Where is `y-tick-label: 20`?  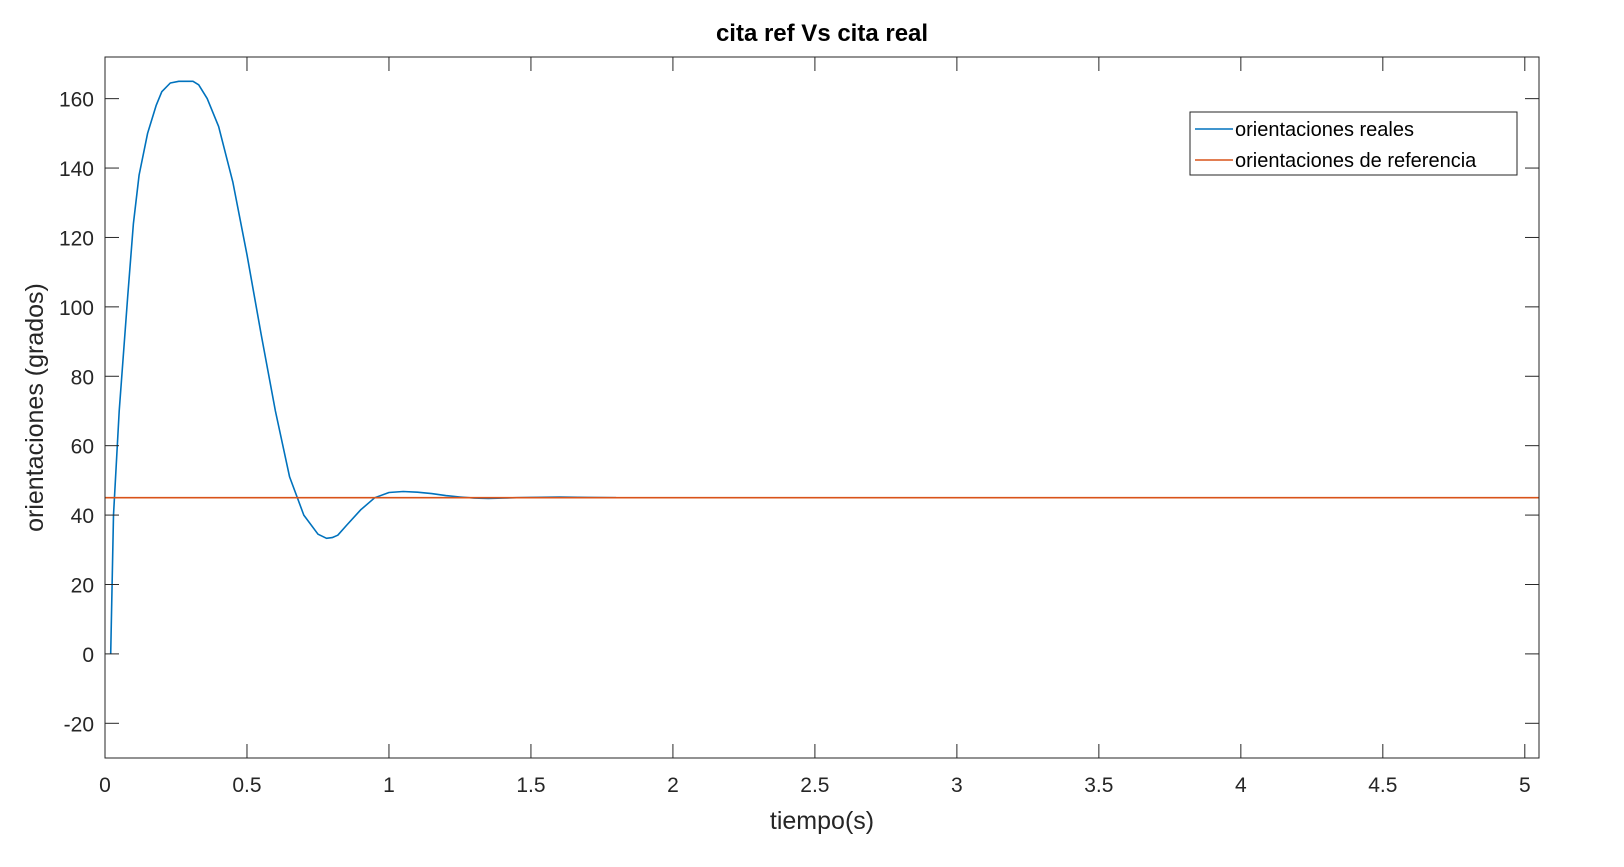
y-tick-label: 20 is located at coordinates (82, 585).